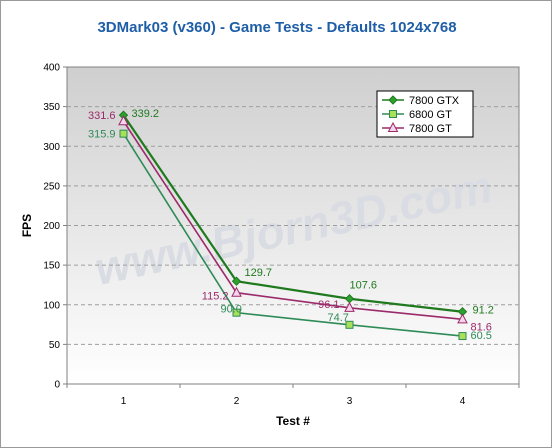 Image resolution: width=552 pixels, height=448 pixels. I want to click on data-label-7800-gtx: 129.7, so click(259, 273).